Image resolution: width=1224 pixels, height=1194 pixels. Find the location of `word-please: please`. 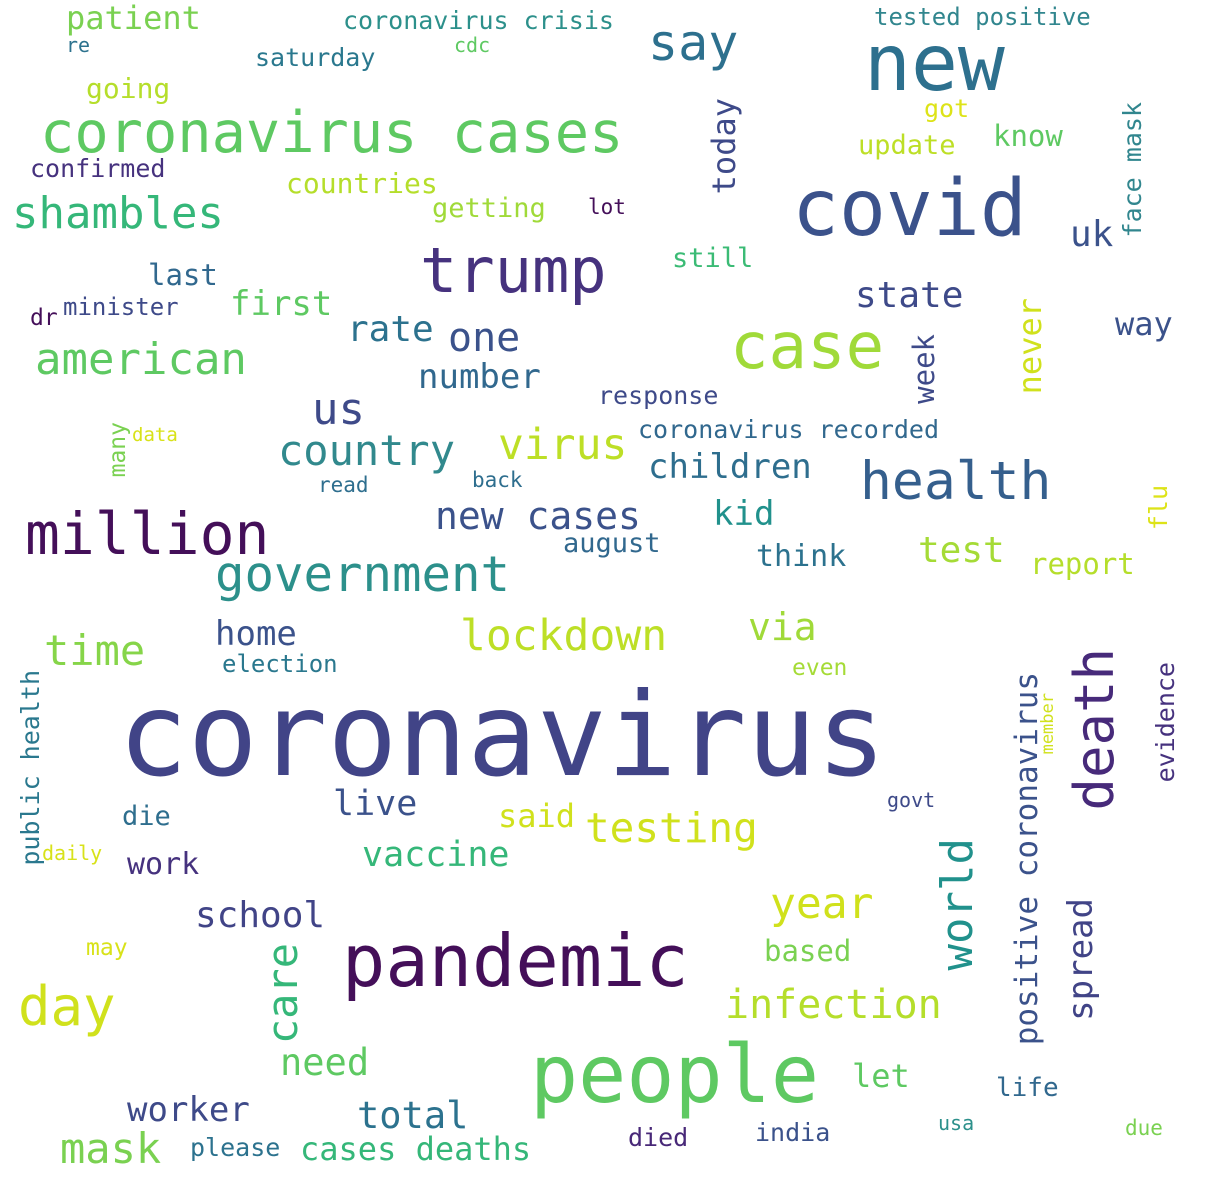

word-please: please is located at coordinates (235, 1147).